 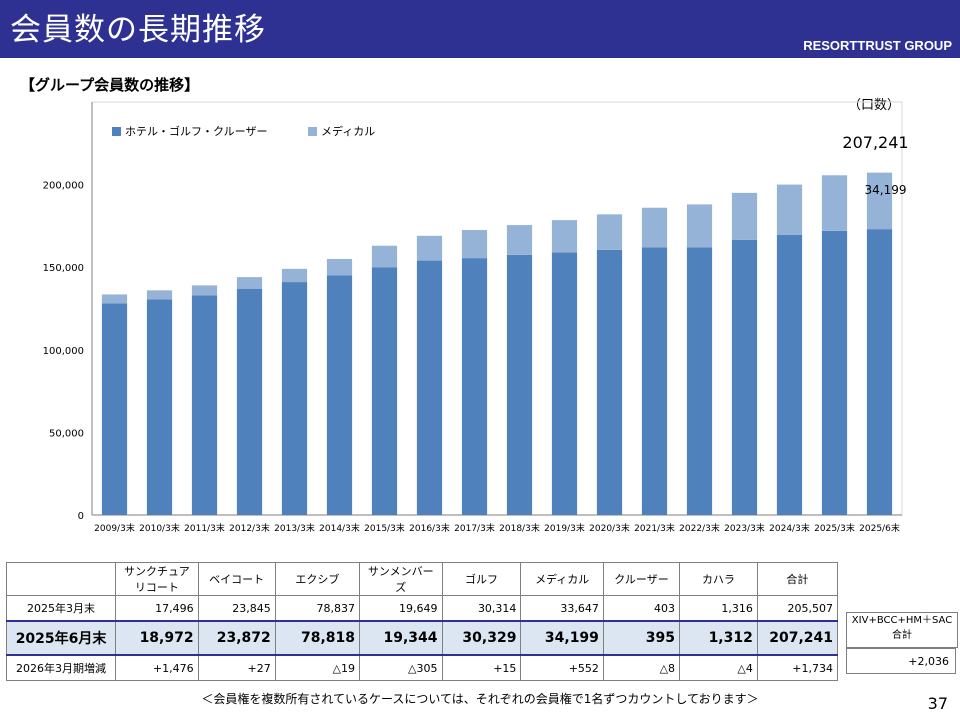 What do you see at coordinates (879, 528) in the screenshot?
I see `x-tick-label: 2025/6末` at bounding box center [879, 528].